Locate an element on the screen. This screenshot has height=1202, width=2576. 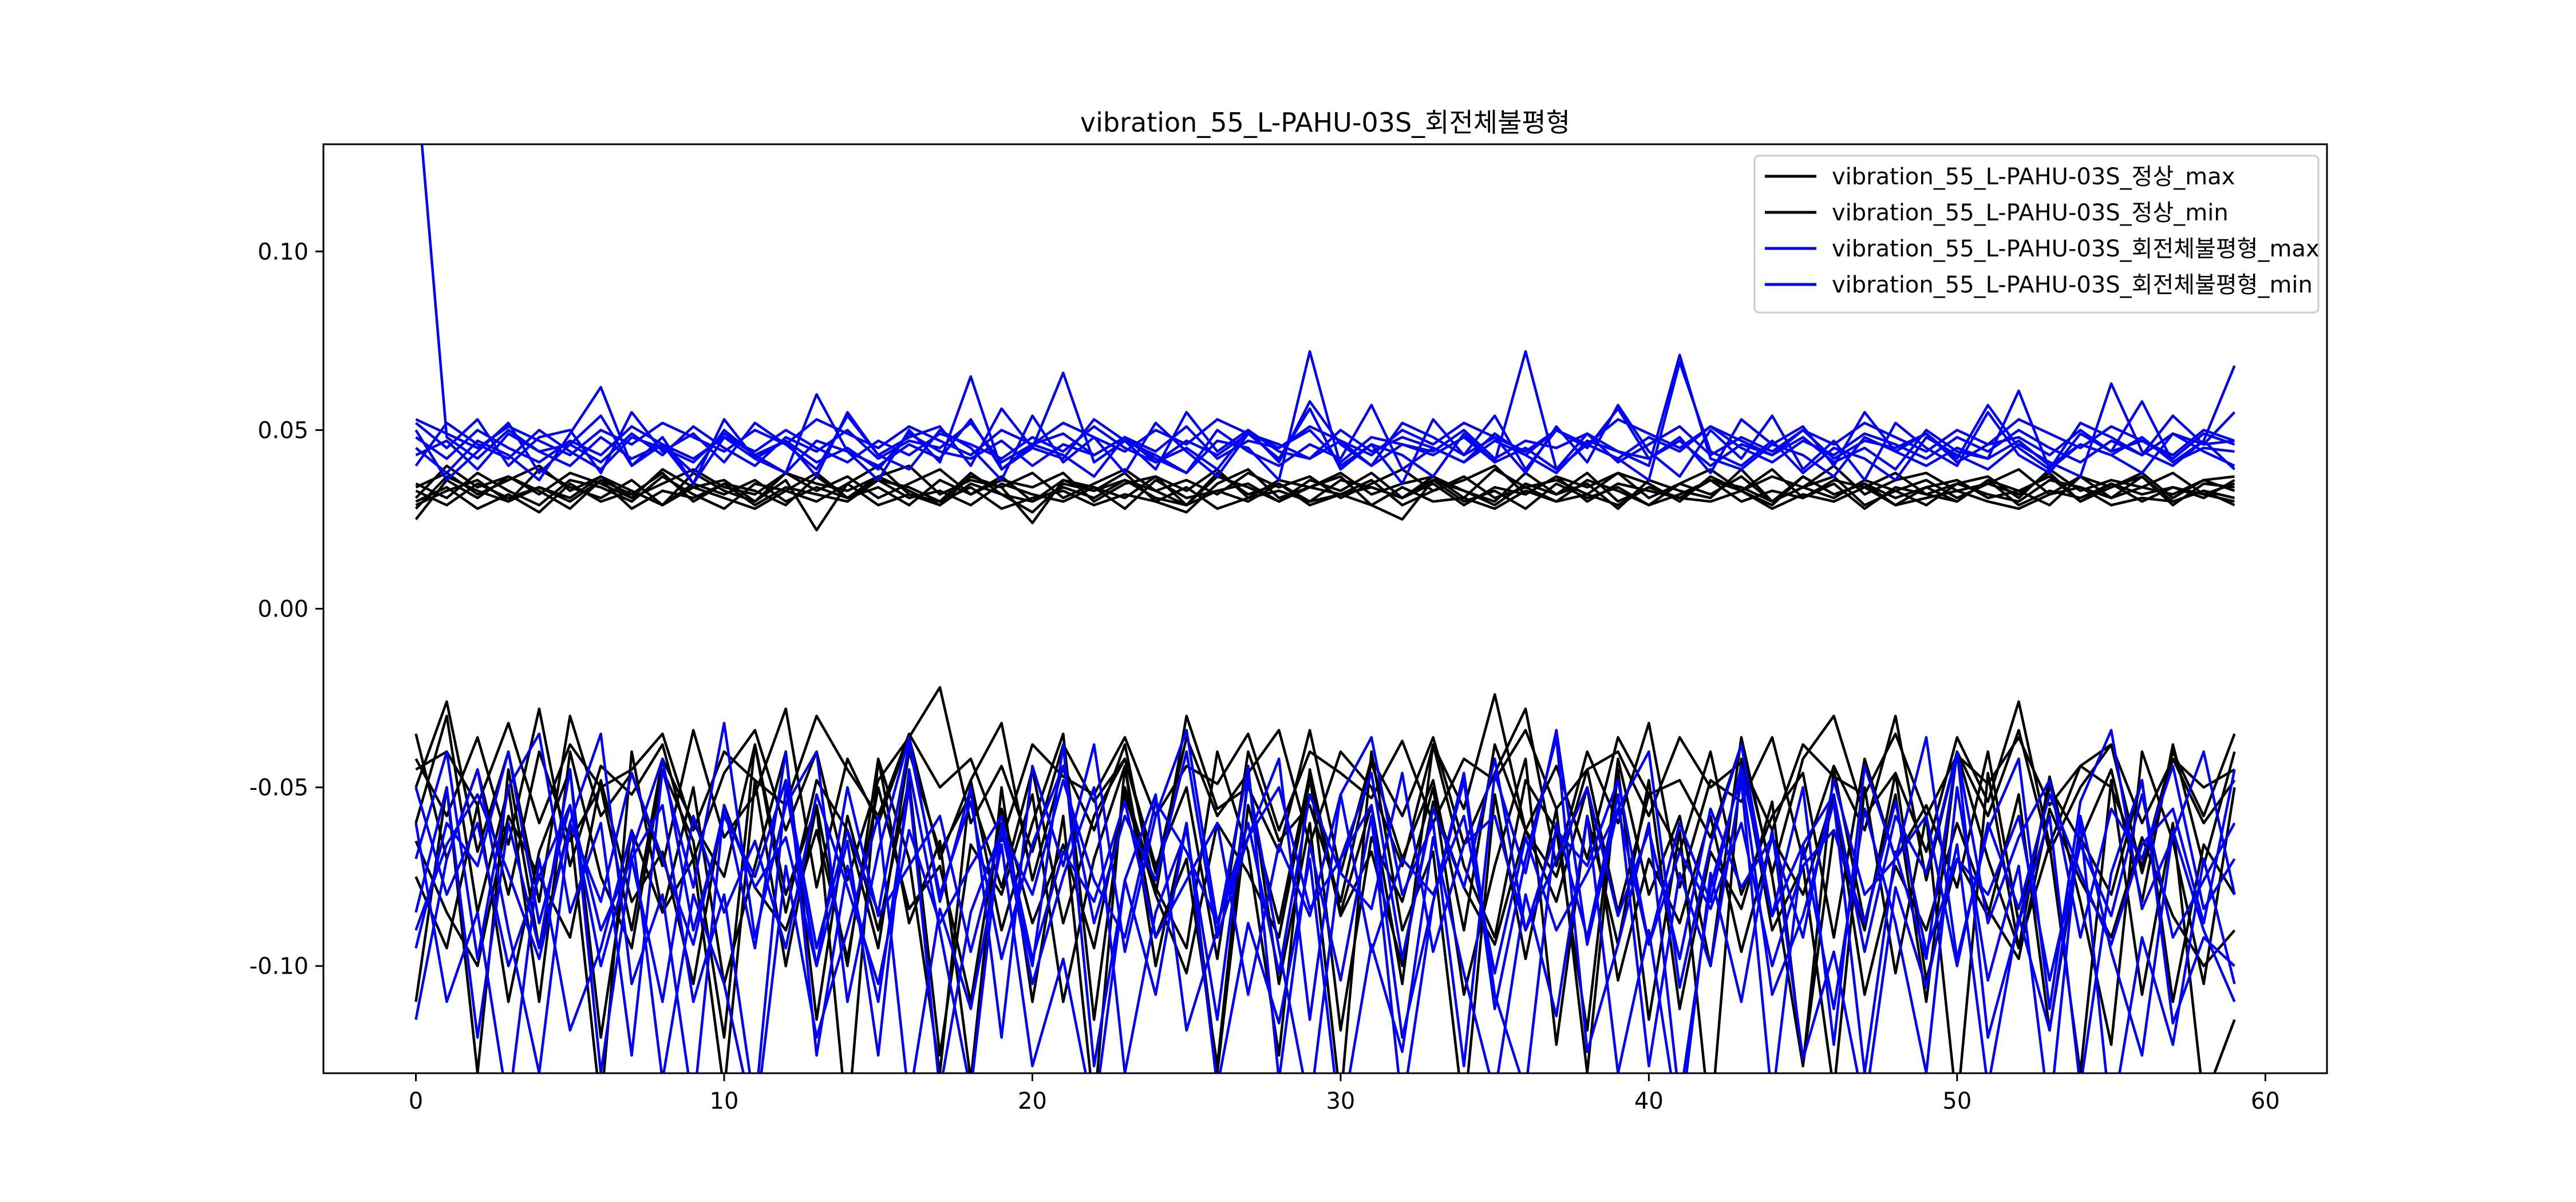
legend-label: vibration_55_L-PAHU-03S_회전체불평형_min is located at coordinates (2072, 285).